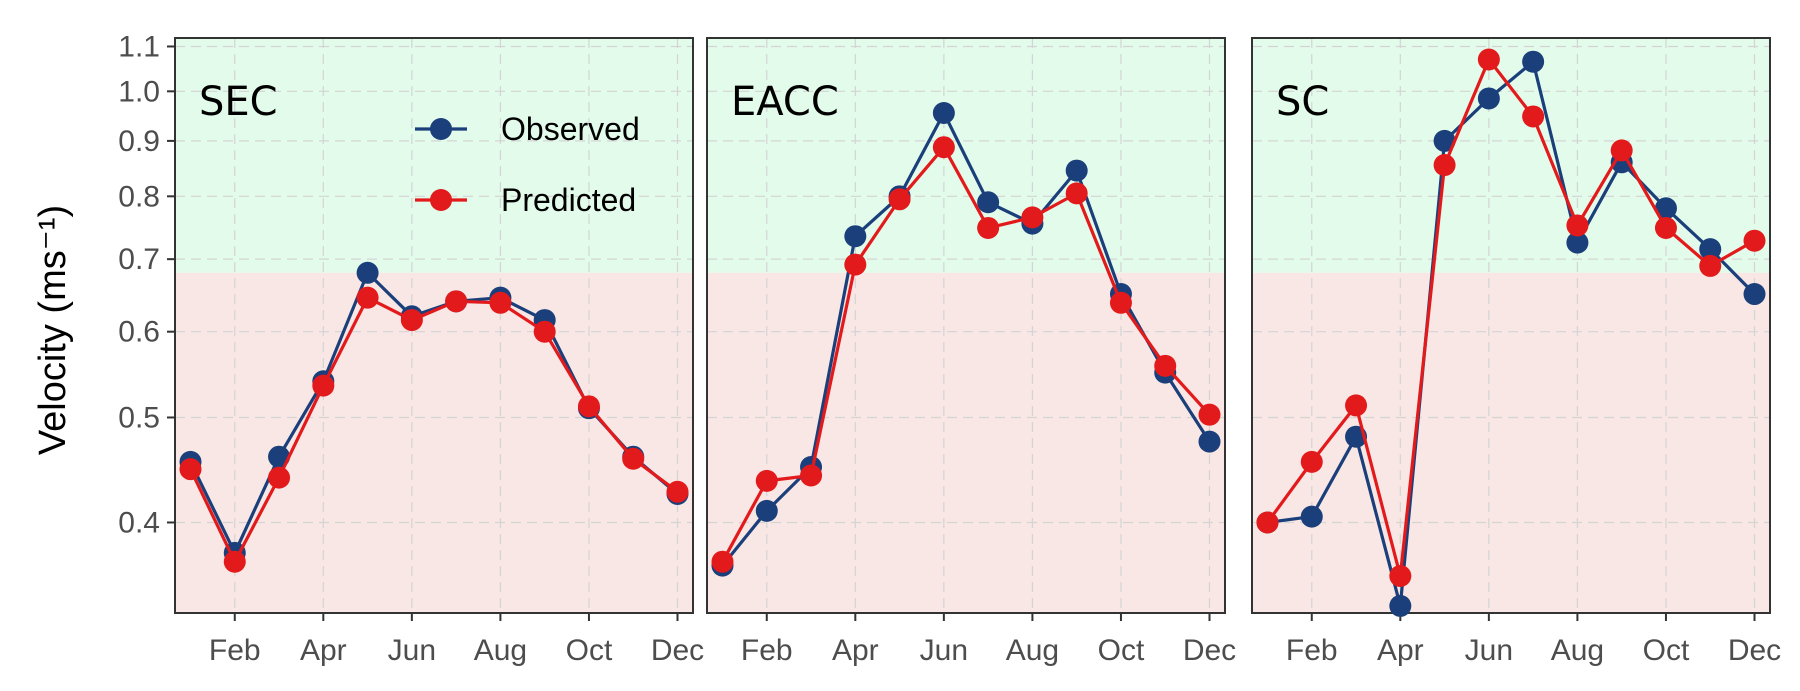  I want to click on legend-entry-observed: Observed, so click(527, 129).